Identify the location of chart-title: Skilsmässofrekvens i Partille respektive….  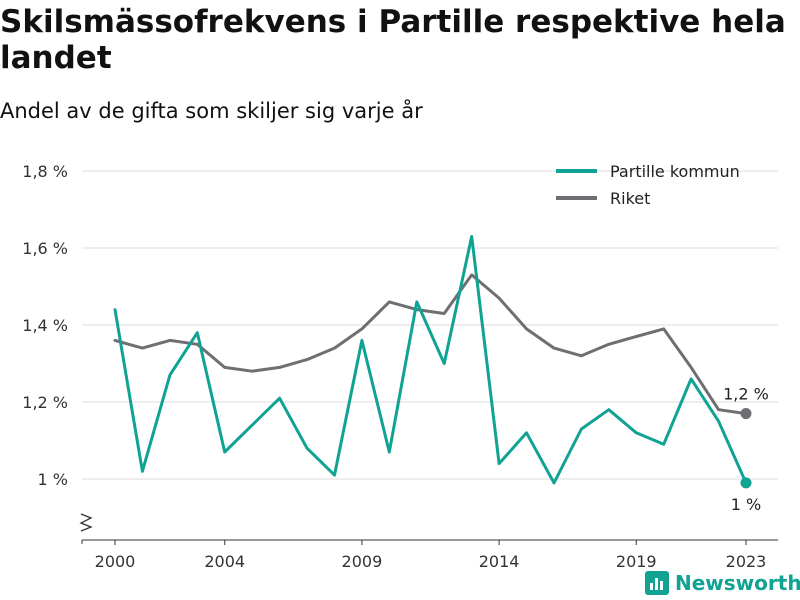
(393, 40).